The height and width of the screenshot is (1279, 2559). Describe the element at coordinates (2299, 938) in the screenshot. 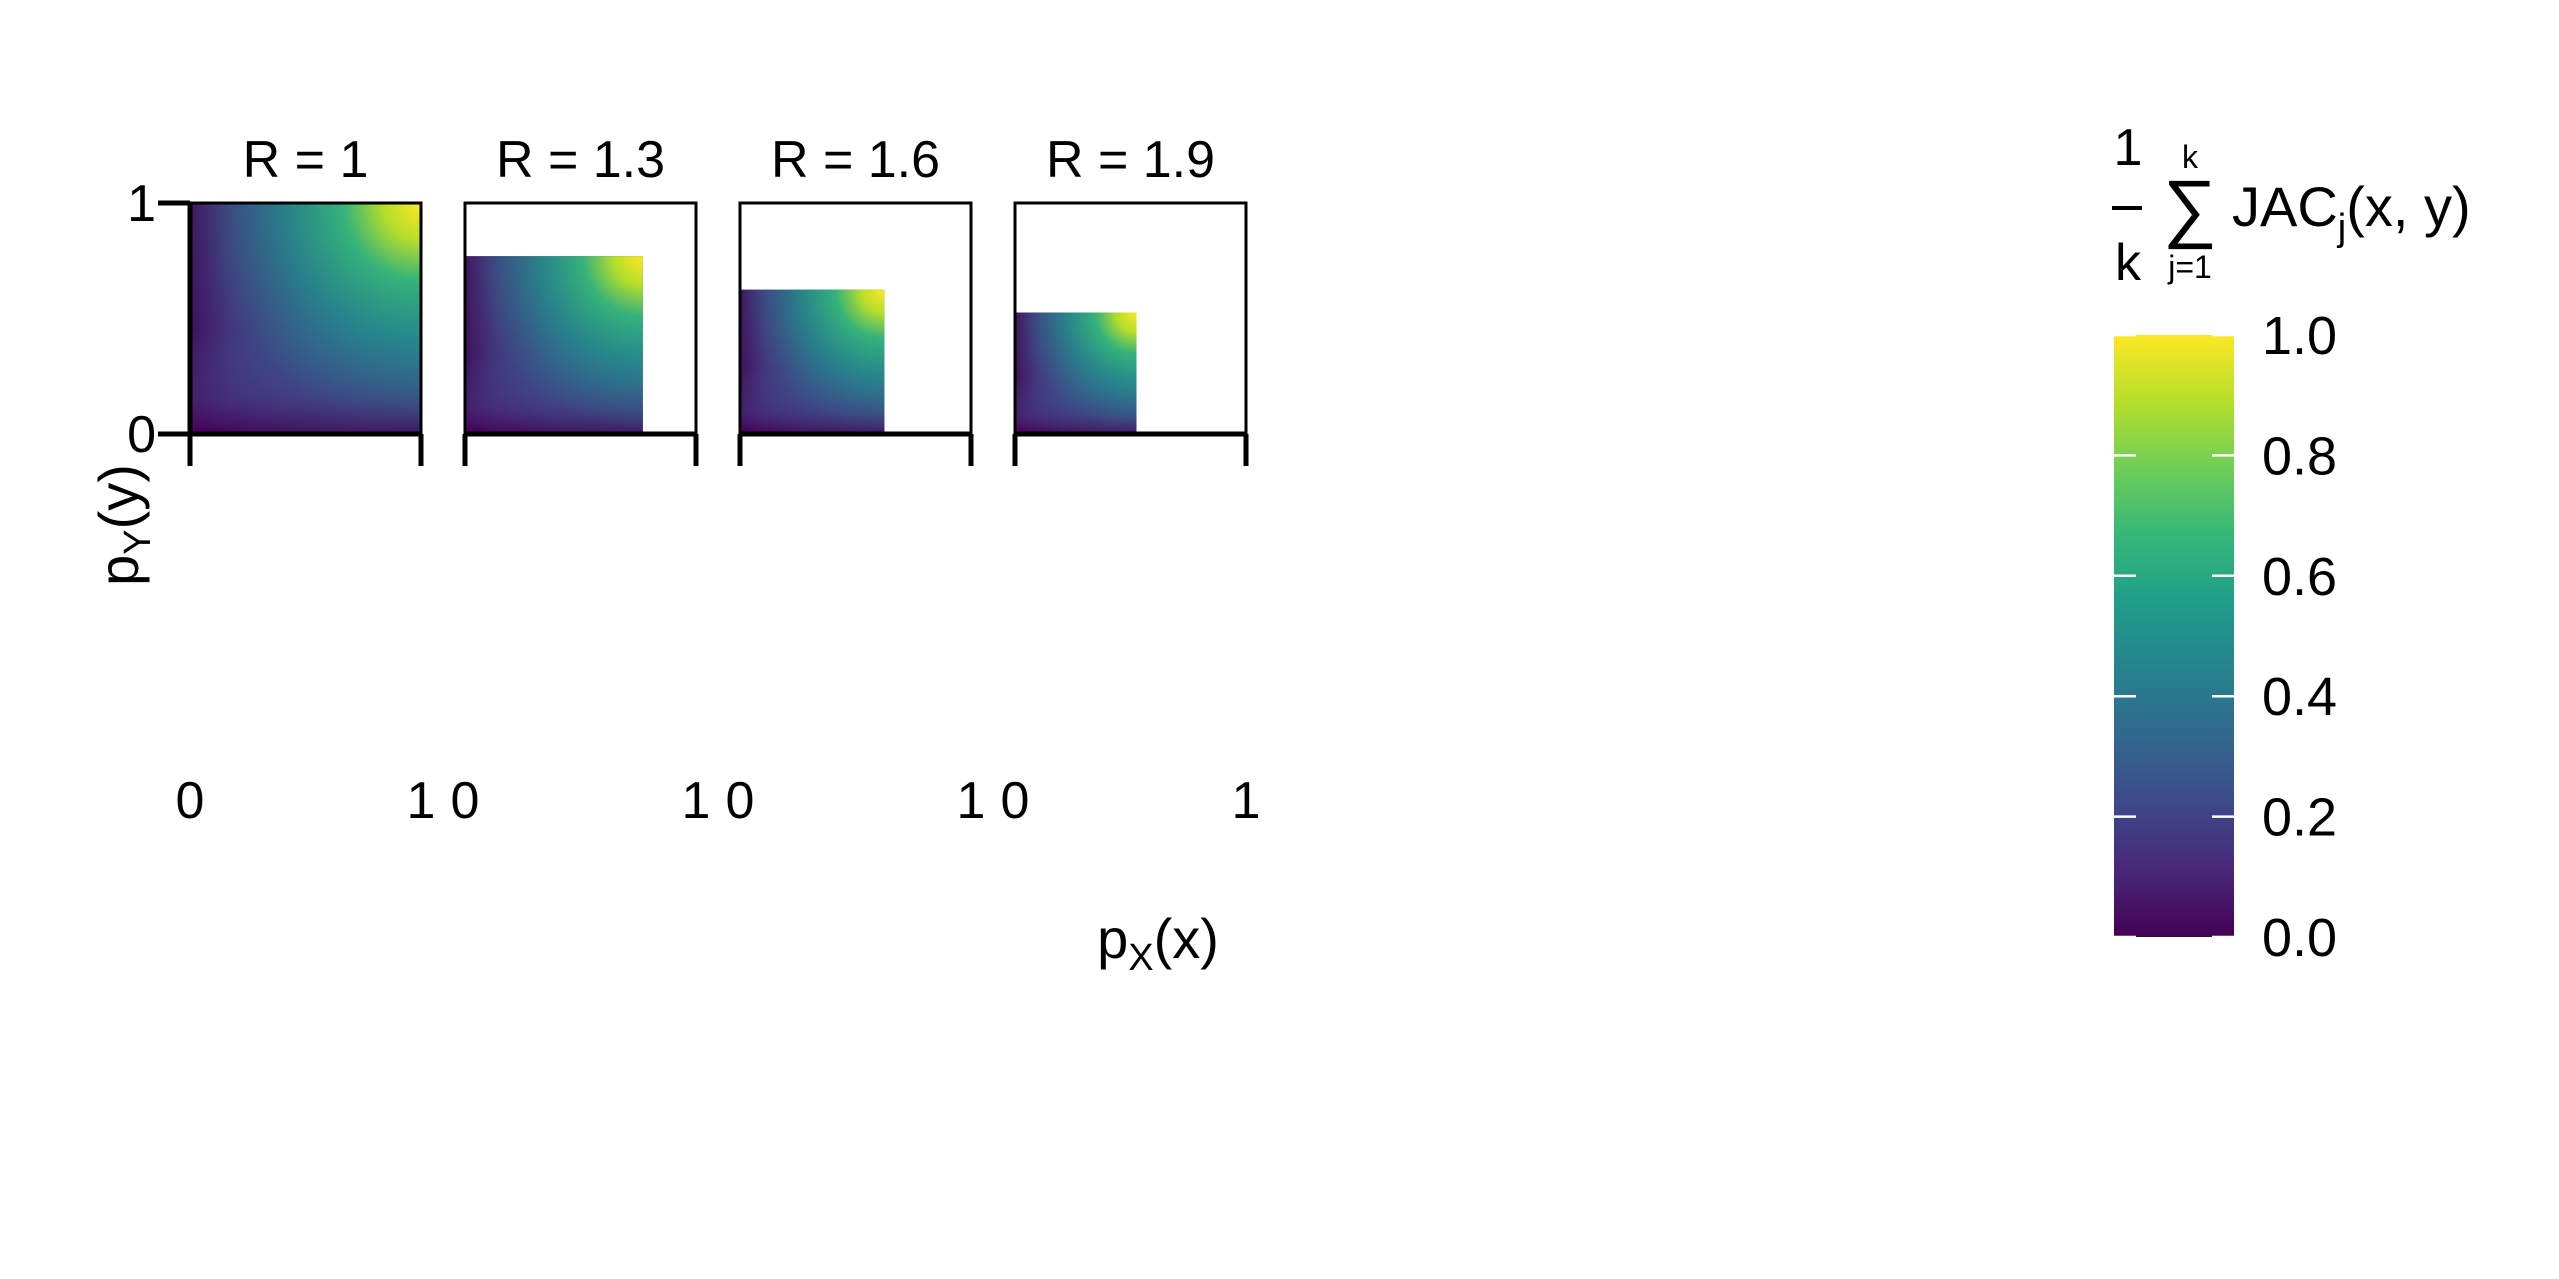

I see `colorbar-tick-label: 0.0` at that location.